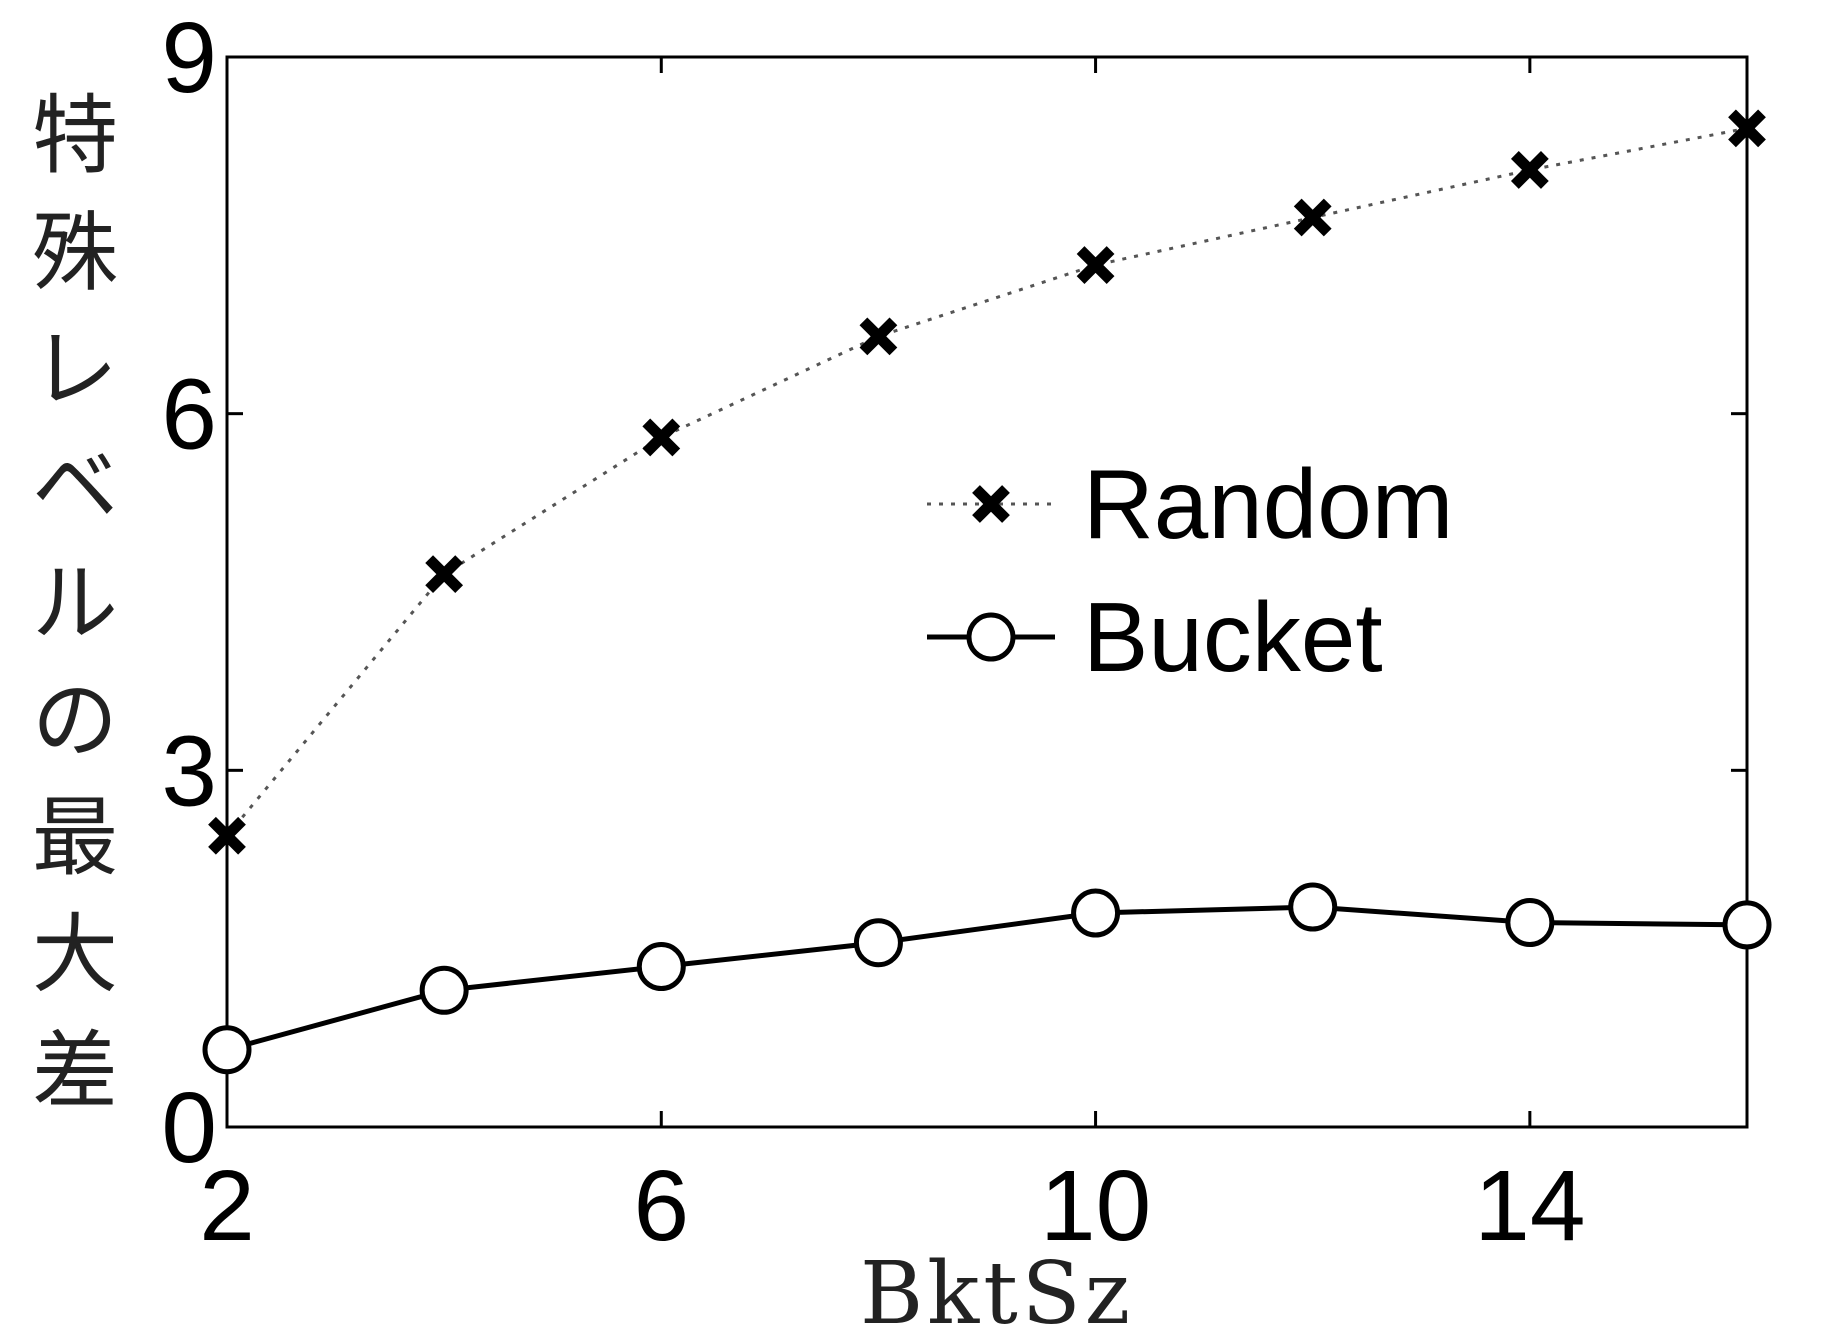 The width and height of the screenshot is (1838, 1335). Describe the element at coordinates (75, 370) in the screenshot. I see `y-axis-label-char: レ` at that location.